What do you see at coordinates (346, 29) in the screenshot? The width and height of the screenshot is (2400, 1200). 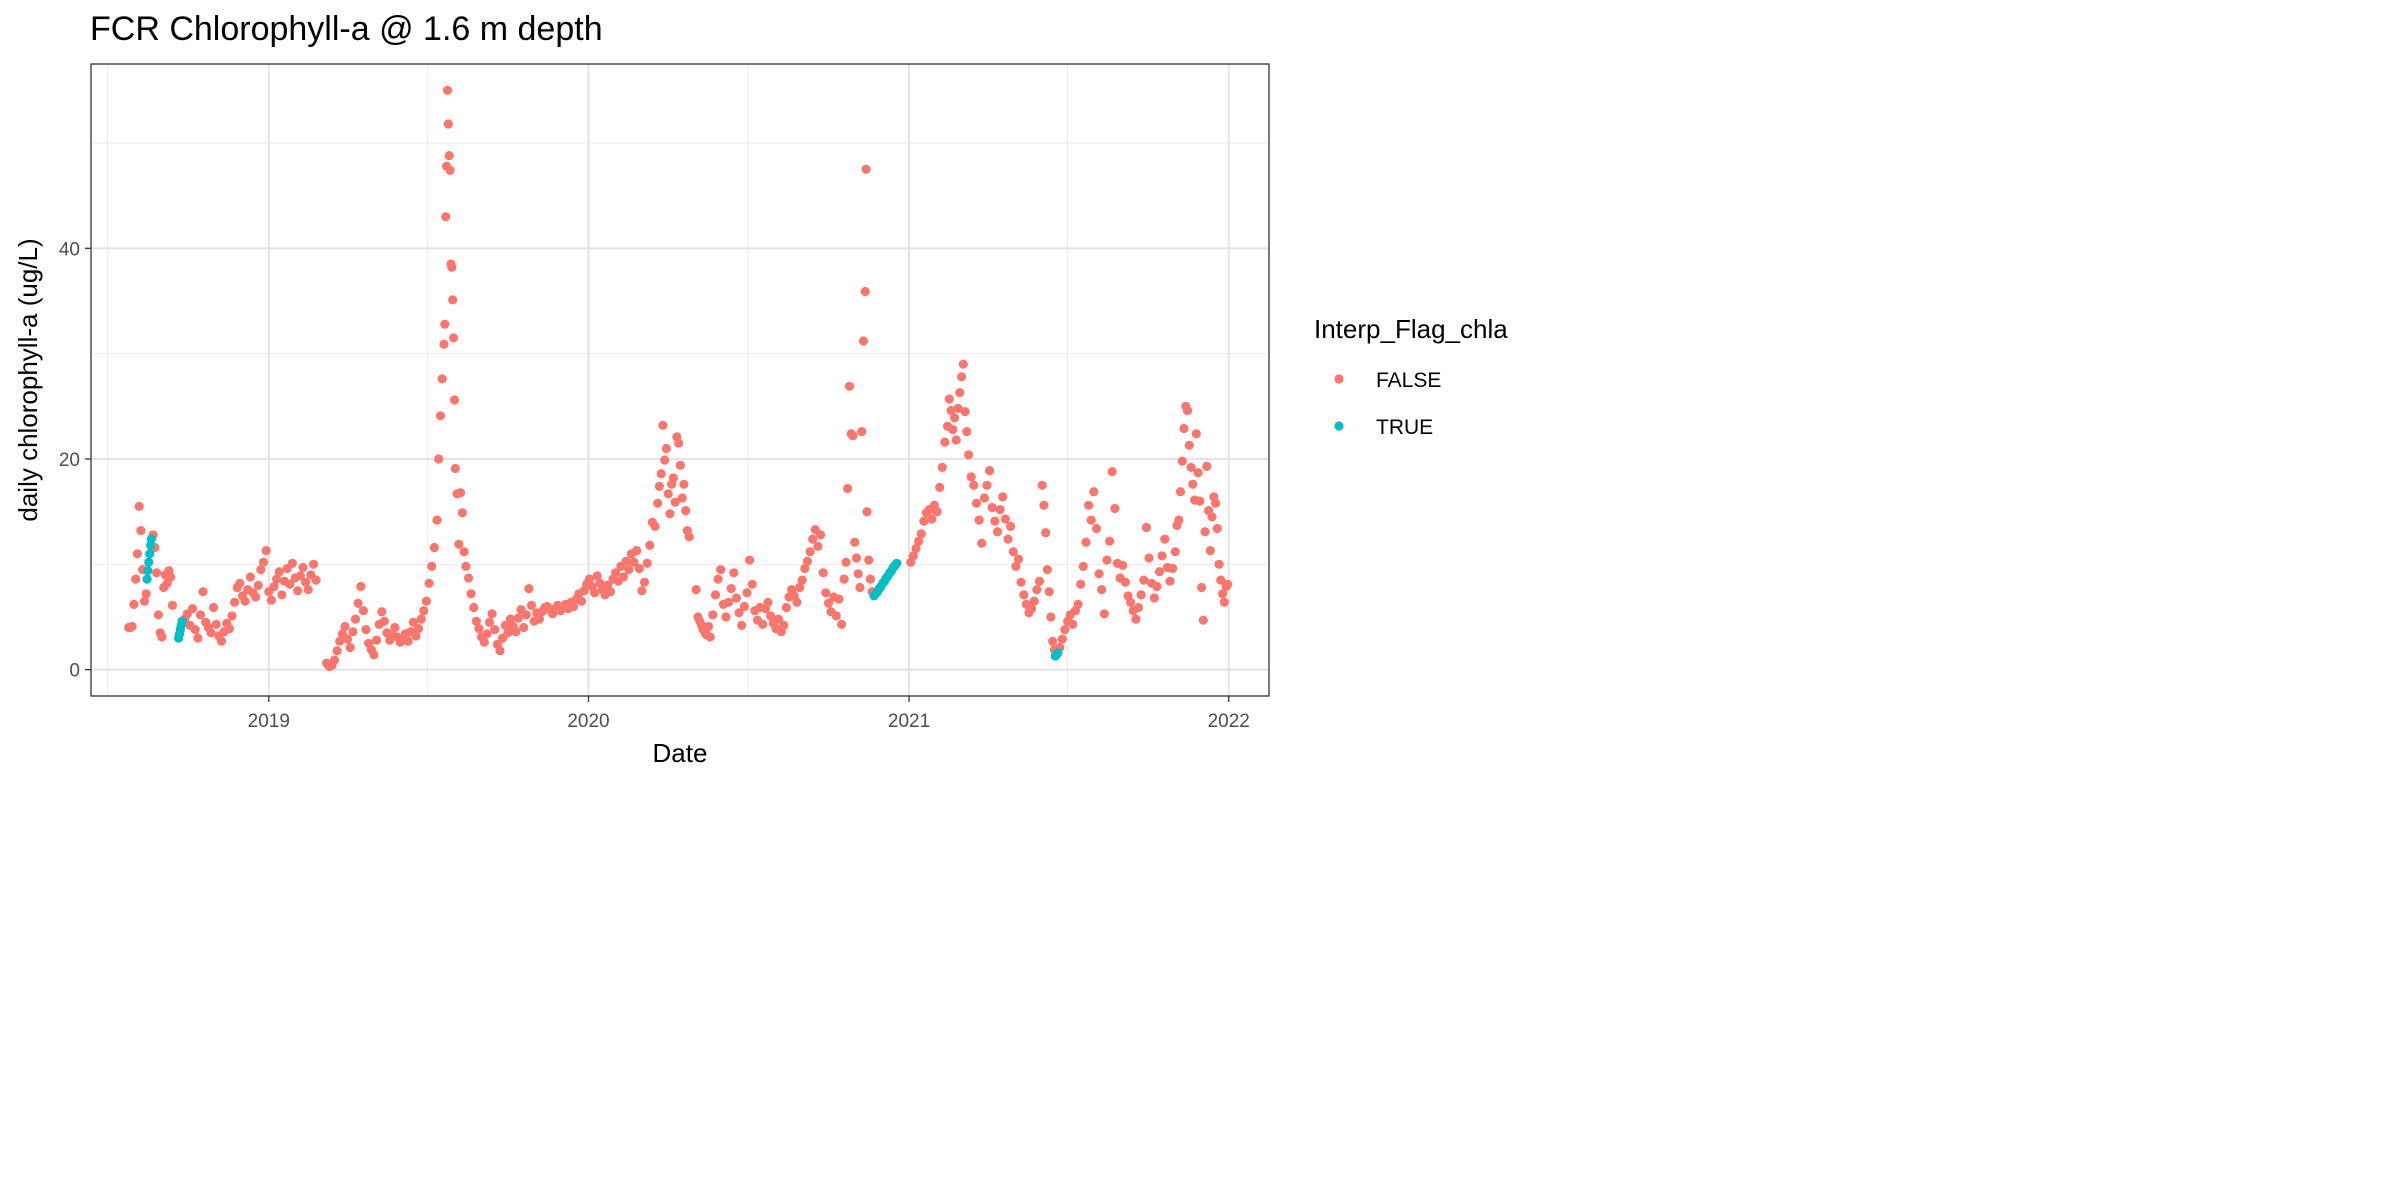 I see `chart-title: FCR Chlorophyll-a @ 1.6 m depth` at bounding box center [346, 29].